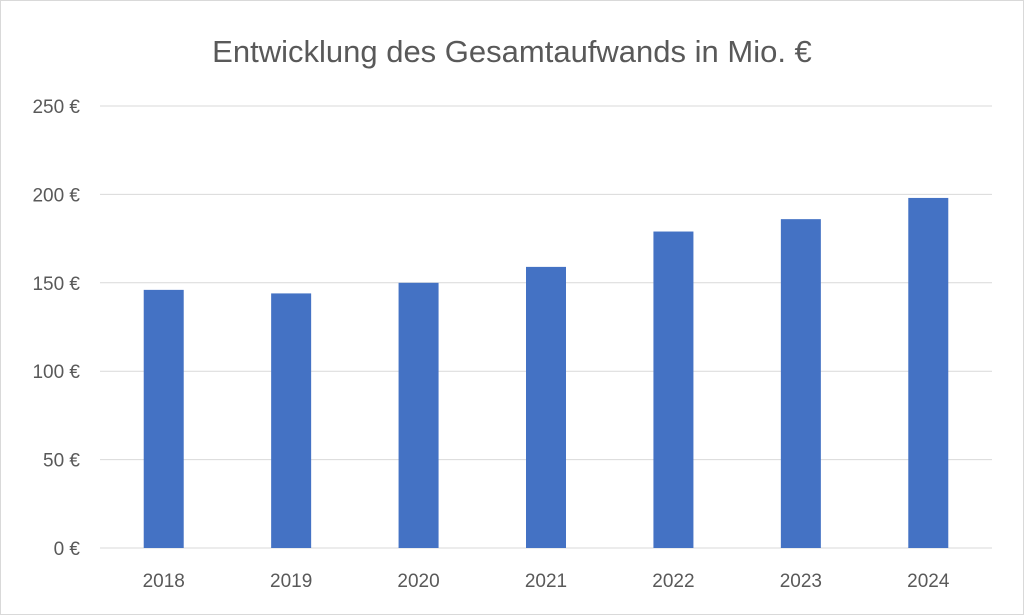  I want to click on y-tick-label: 0 €, so click(67, 549).